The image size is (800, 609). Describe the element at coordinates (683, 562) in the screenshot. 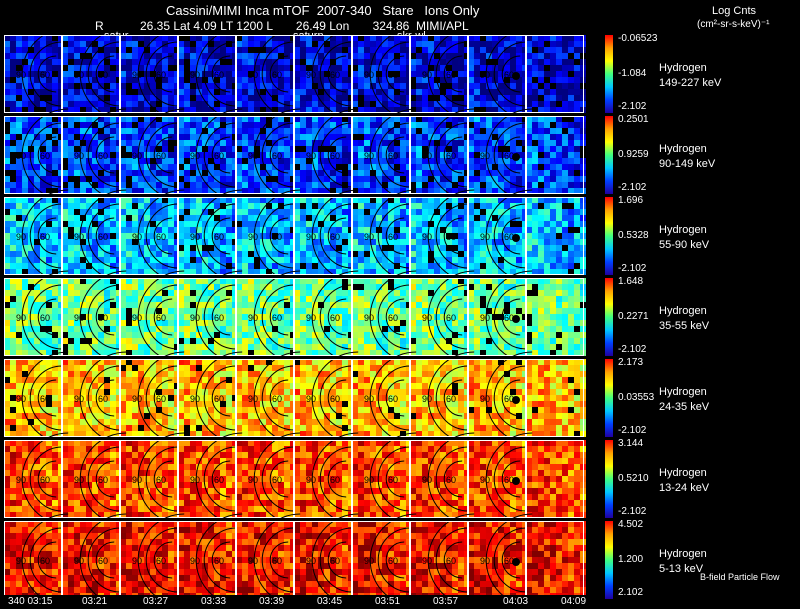

I see `energy-row-label: Hydrogen 5-13 keV` at that location.